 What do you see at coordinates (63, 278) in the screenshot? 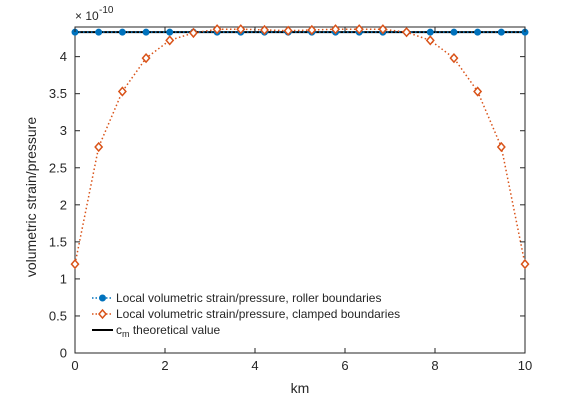
I see `y-tick-label: 1` at bounding box center [63, 278].